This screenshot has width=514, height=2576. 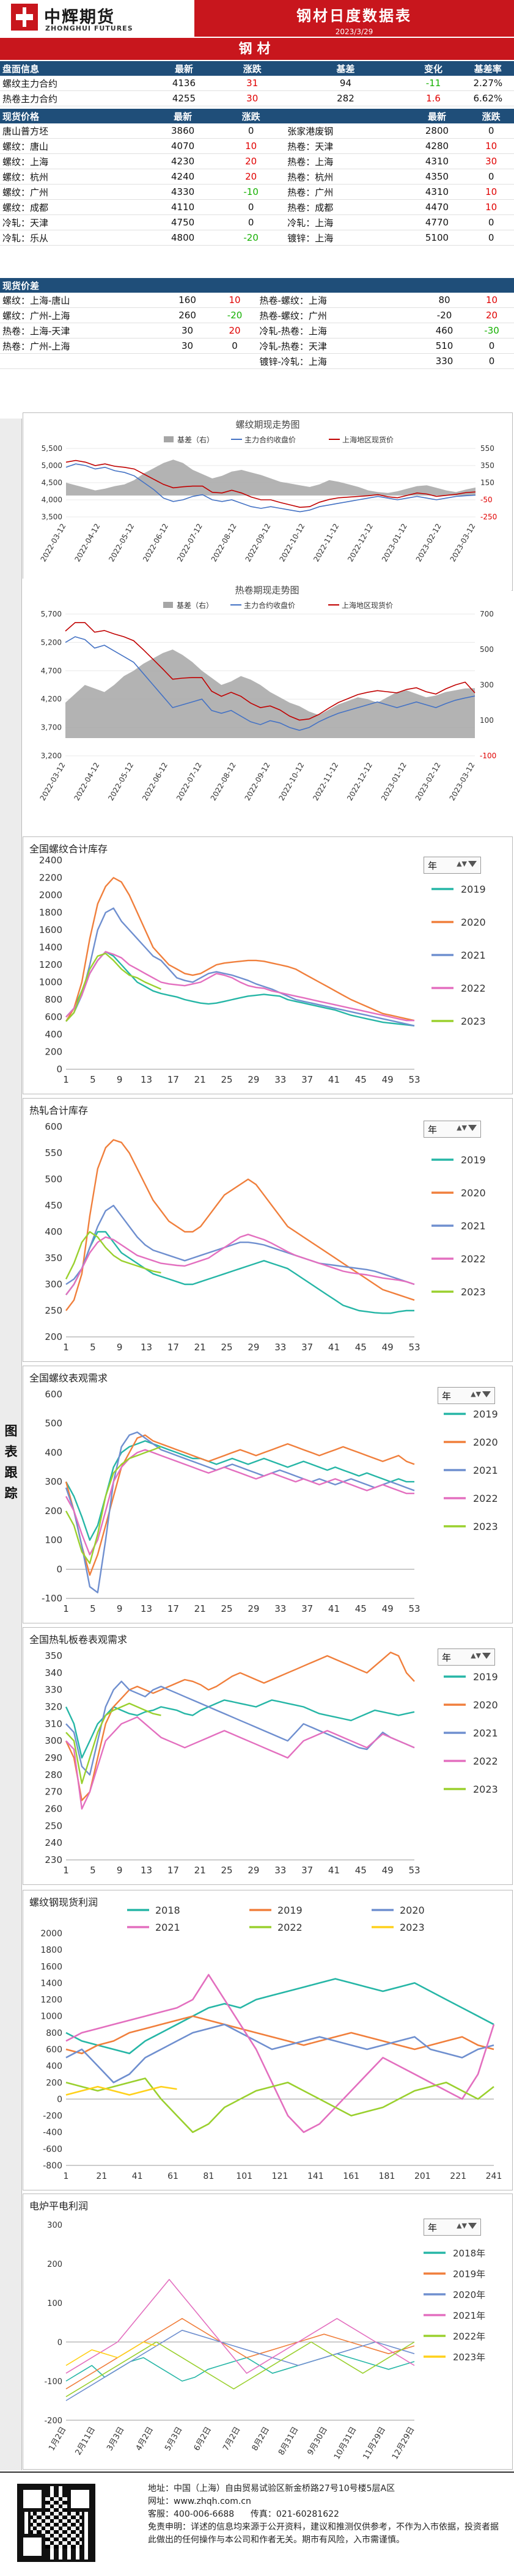 What do you see at coordinates (251, 192) in the screenshot?
I see `change-value: -10` at bounding box center [251, 192].